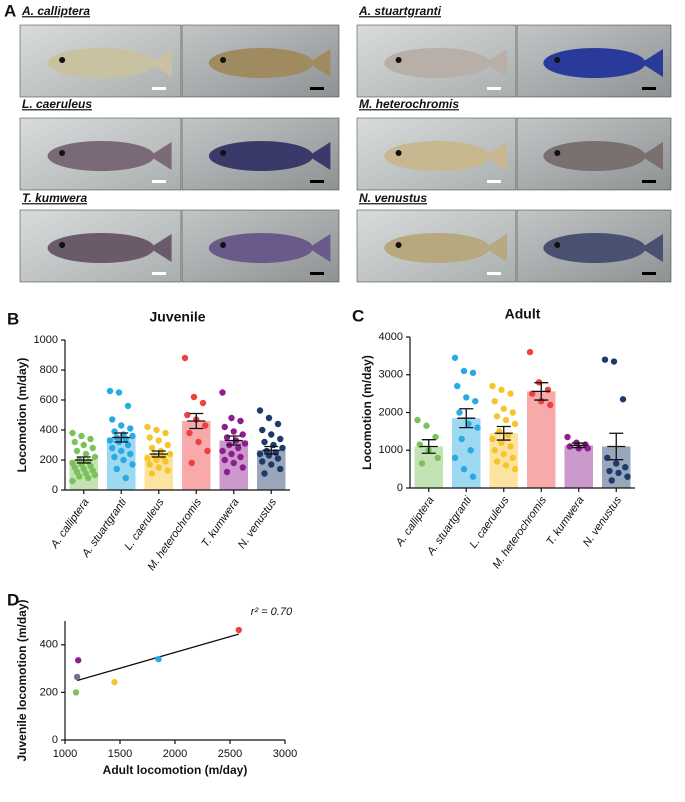 Image resolution: width=685 pixels, height=802 pixels. I want to click on bar, so click(196, 455).